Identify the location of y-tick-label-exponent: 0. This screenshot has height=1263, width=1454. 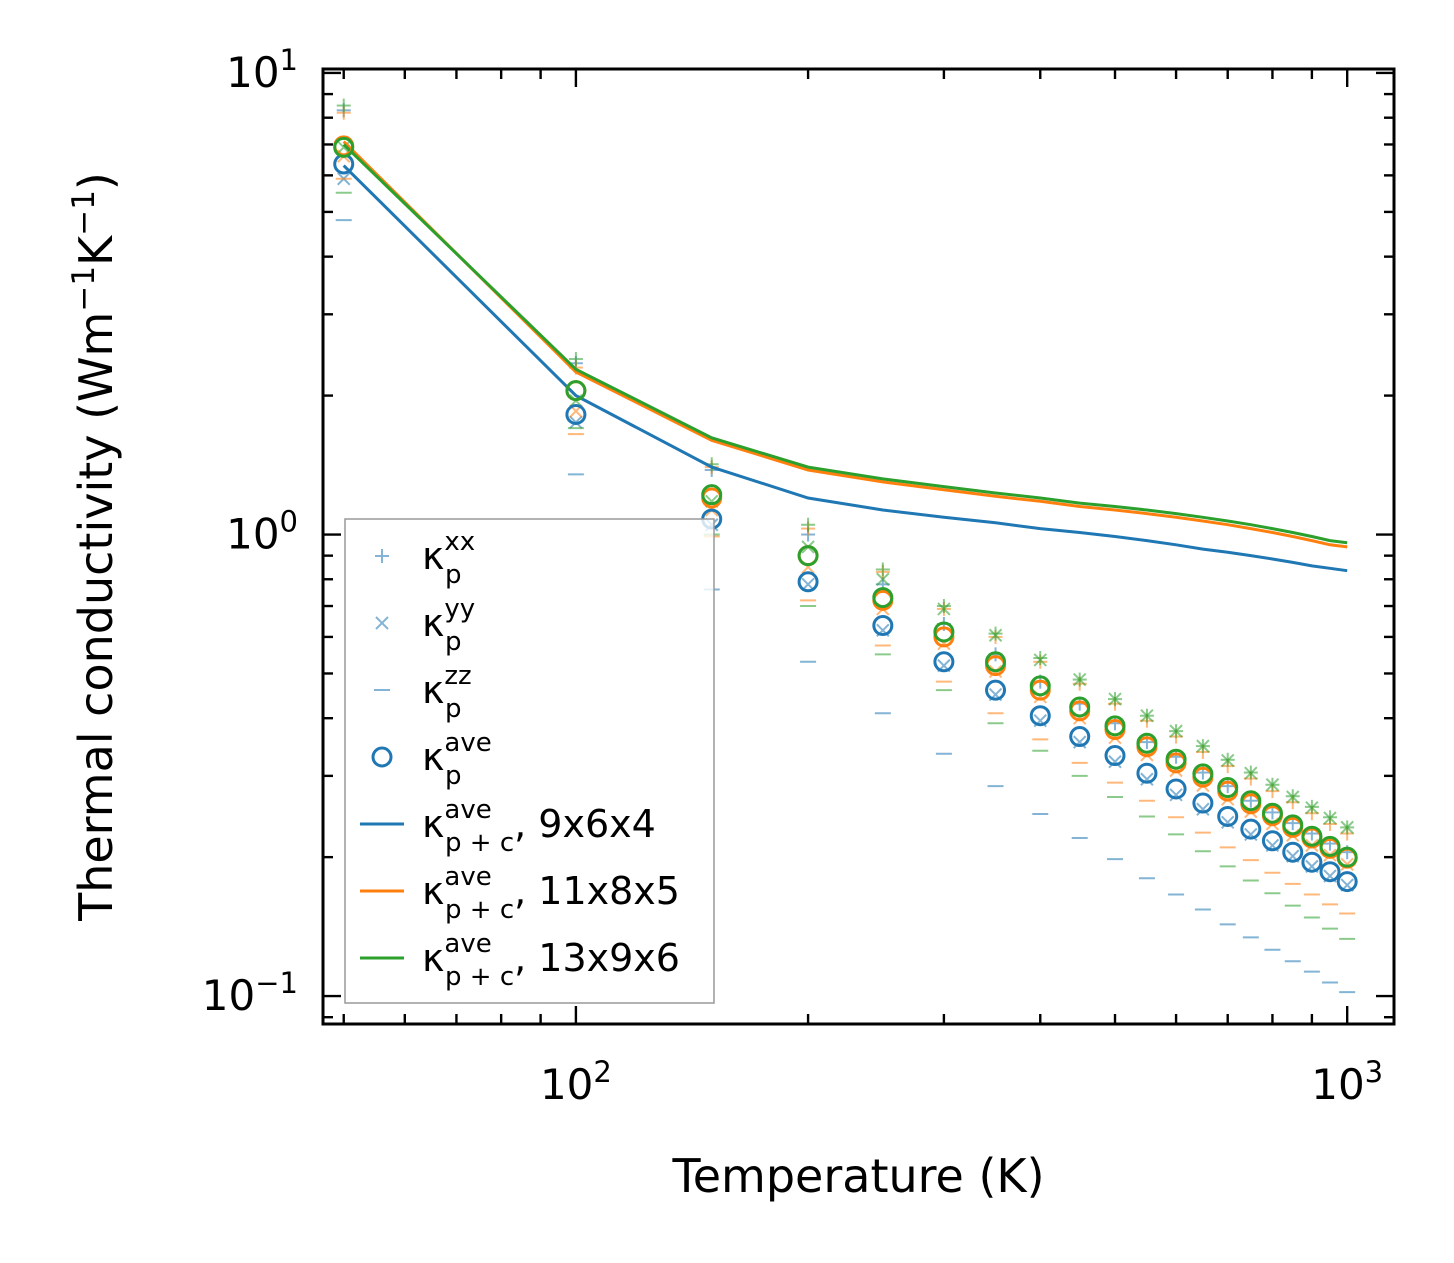
(289, 522).